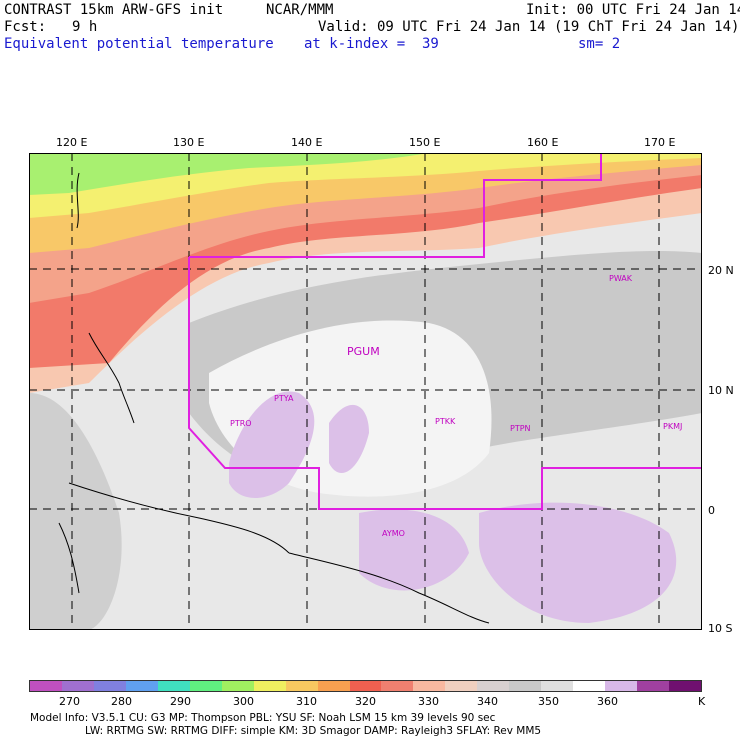 This screenshot has width=740, height=740. Describe the element at coordinates (660, 142) in the screenshot. I see `lon-tick: 170 E` at that location.